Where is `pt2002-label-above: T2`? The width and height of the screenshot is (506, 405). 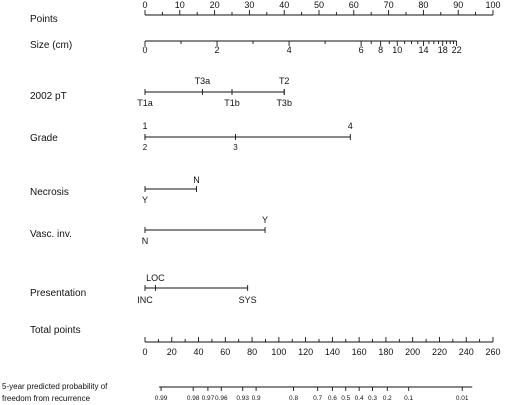 pt2002-label-above: T2 is located at coordinates (284, 81).